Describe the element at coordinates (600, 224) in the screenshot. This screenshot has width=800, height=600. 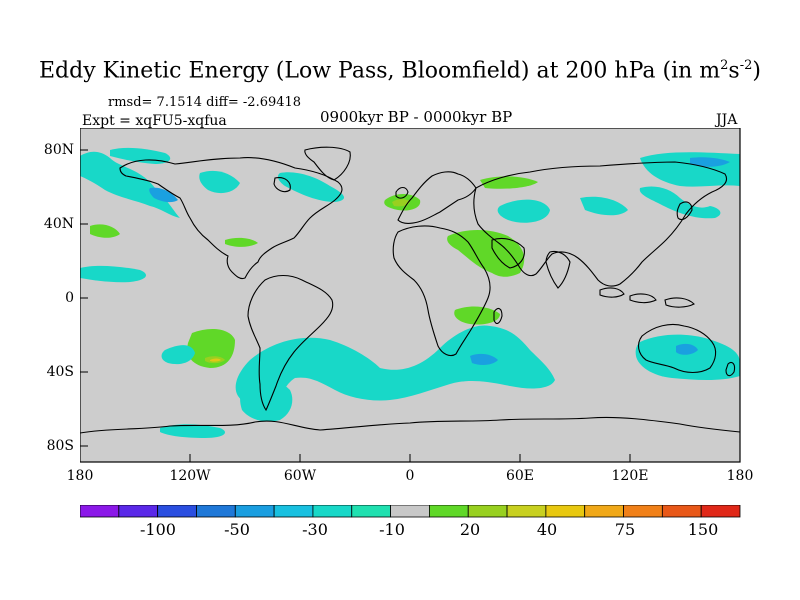
I see `coast-asia` at that location.